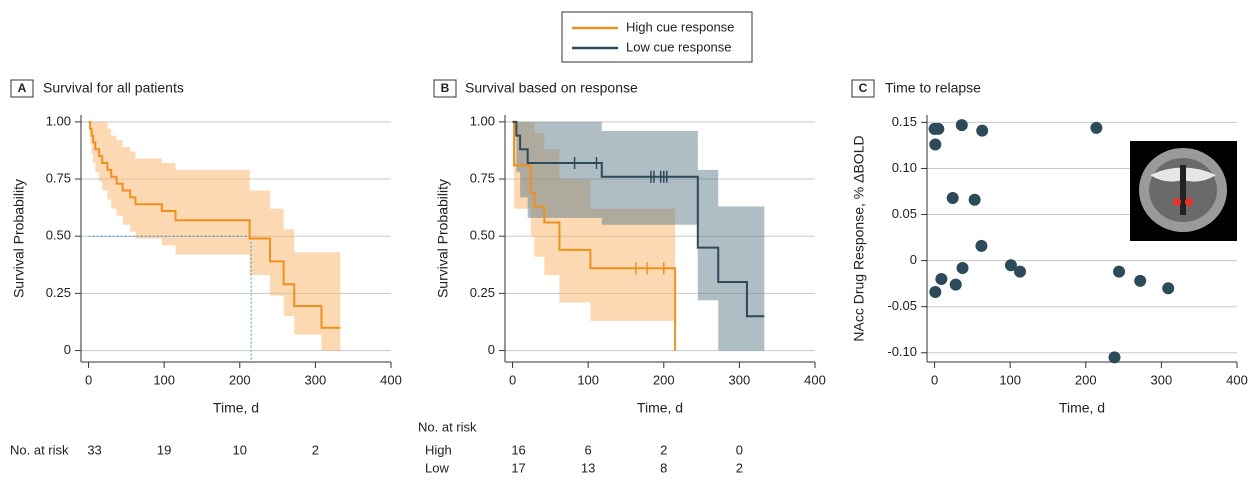  I want to click on at-risk-count: 16, so click(518, 449).